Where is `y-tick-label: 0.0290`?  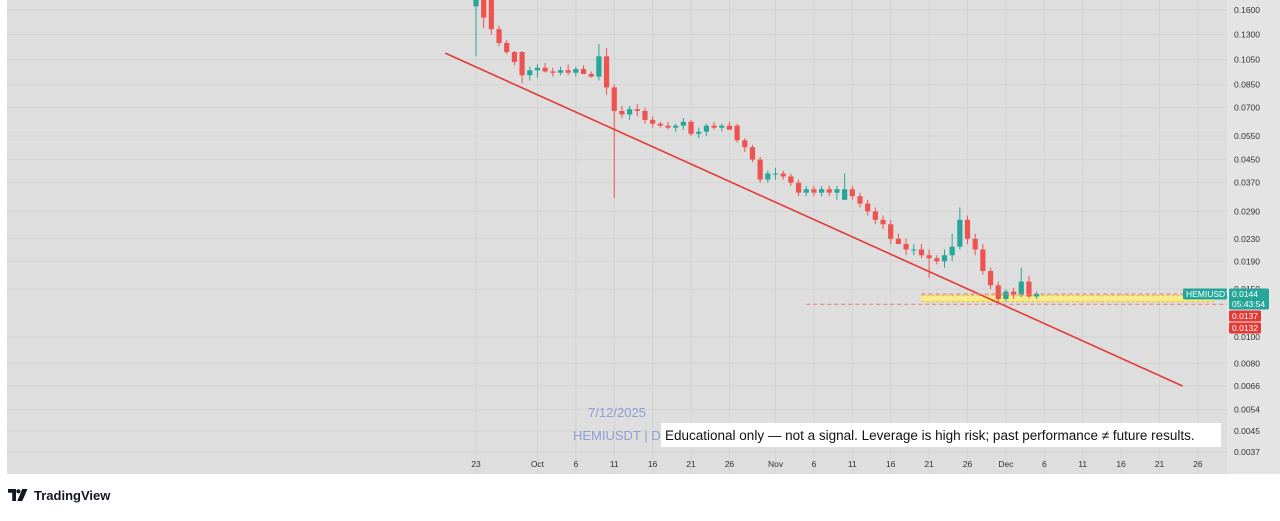
y-tick-label: 0.0290 is located at coordinates (1247, 211).